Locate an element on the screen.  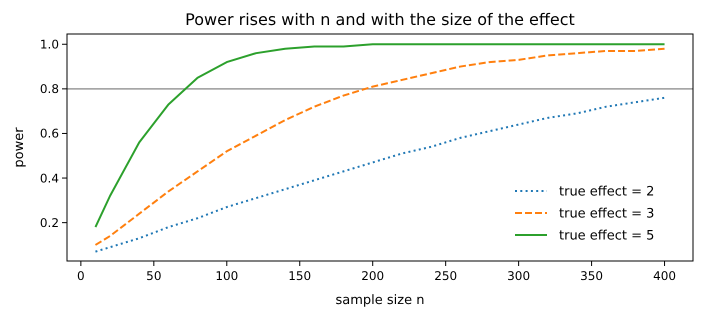
x-tick-label: 100 is located at coordinates (226, 276).